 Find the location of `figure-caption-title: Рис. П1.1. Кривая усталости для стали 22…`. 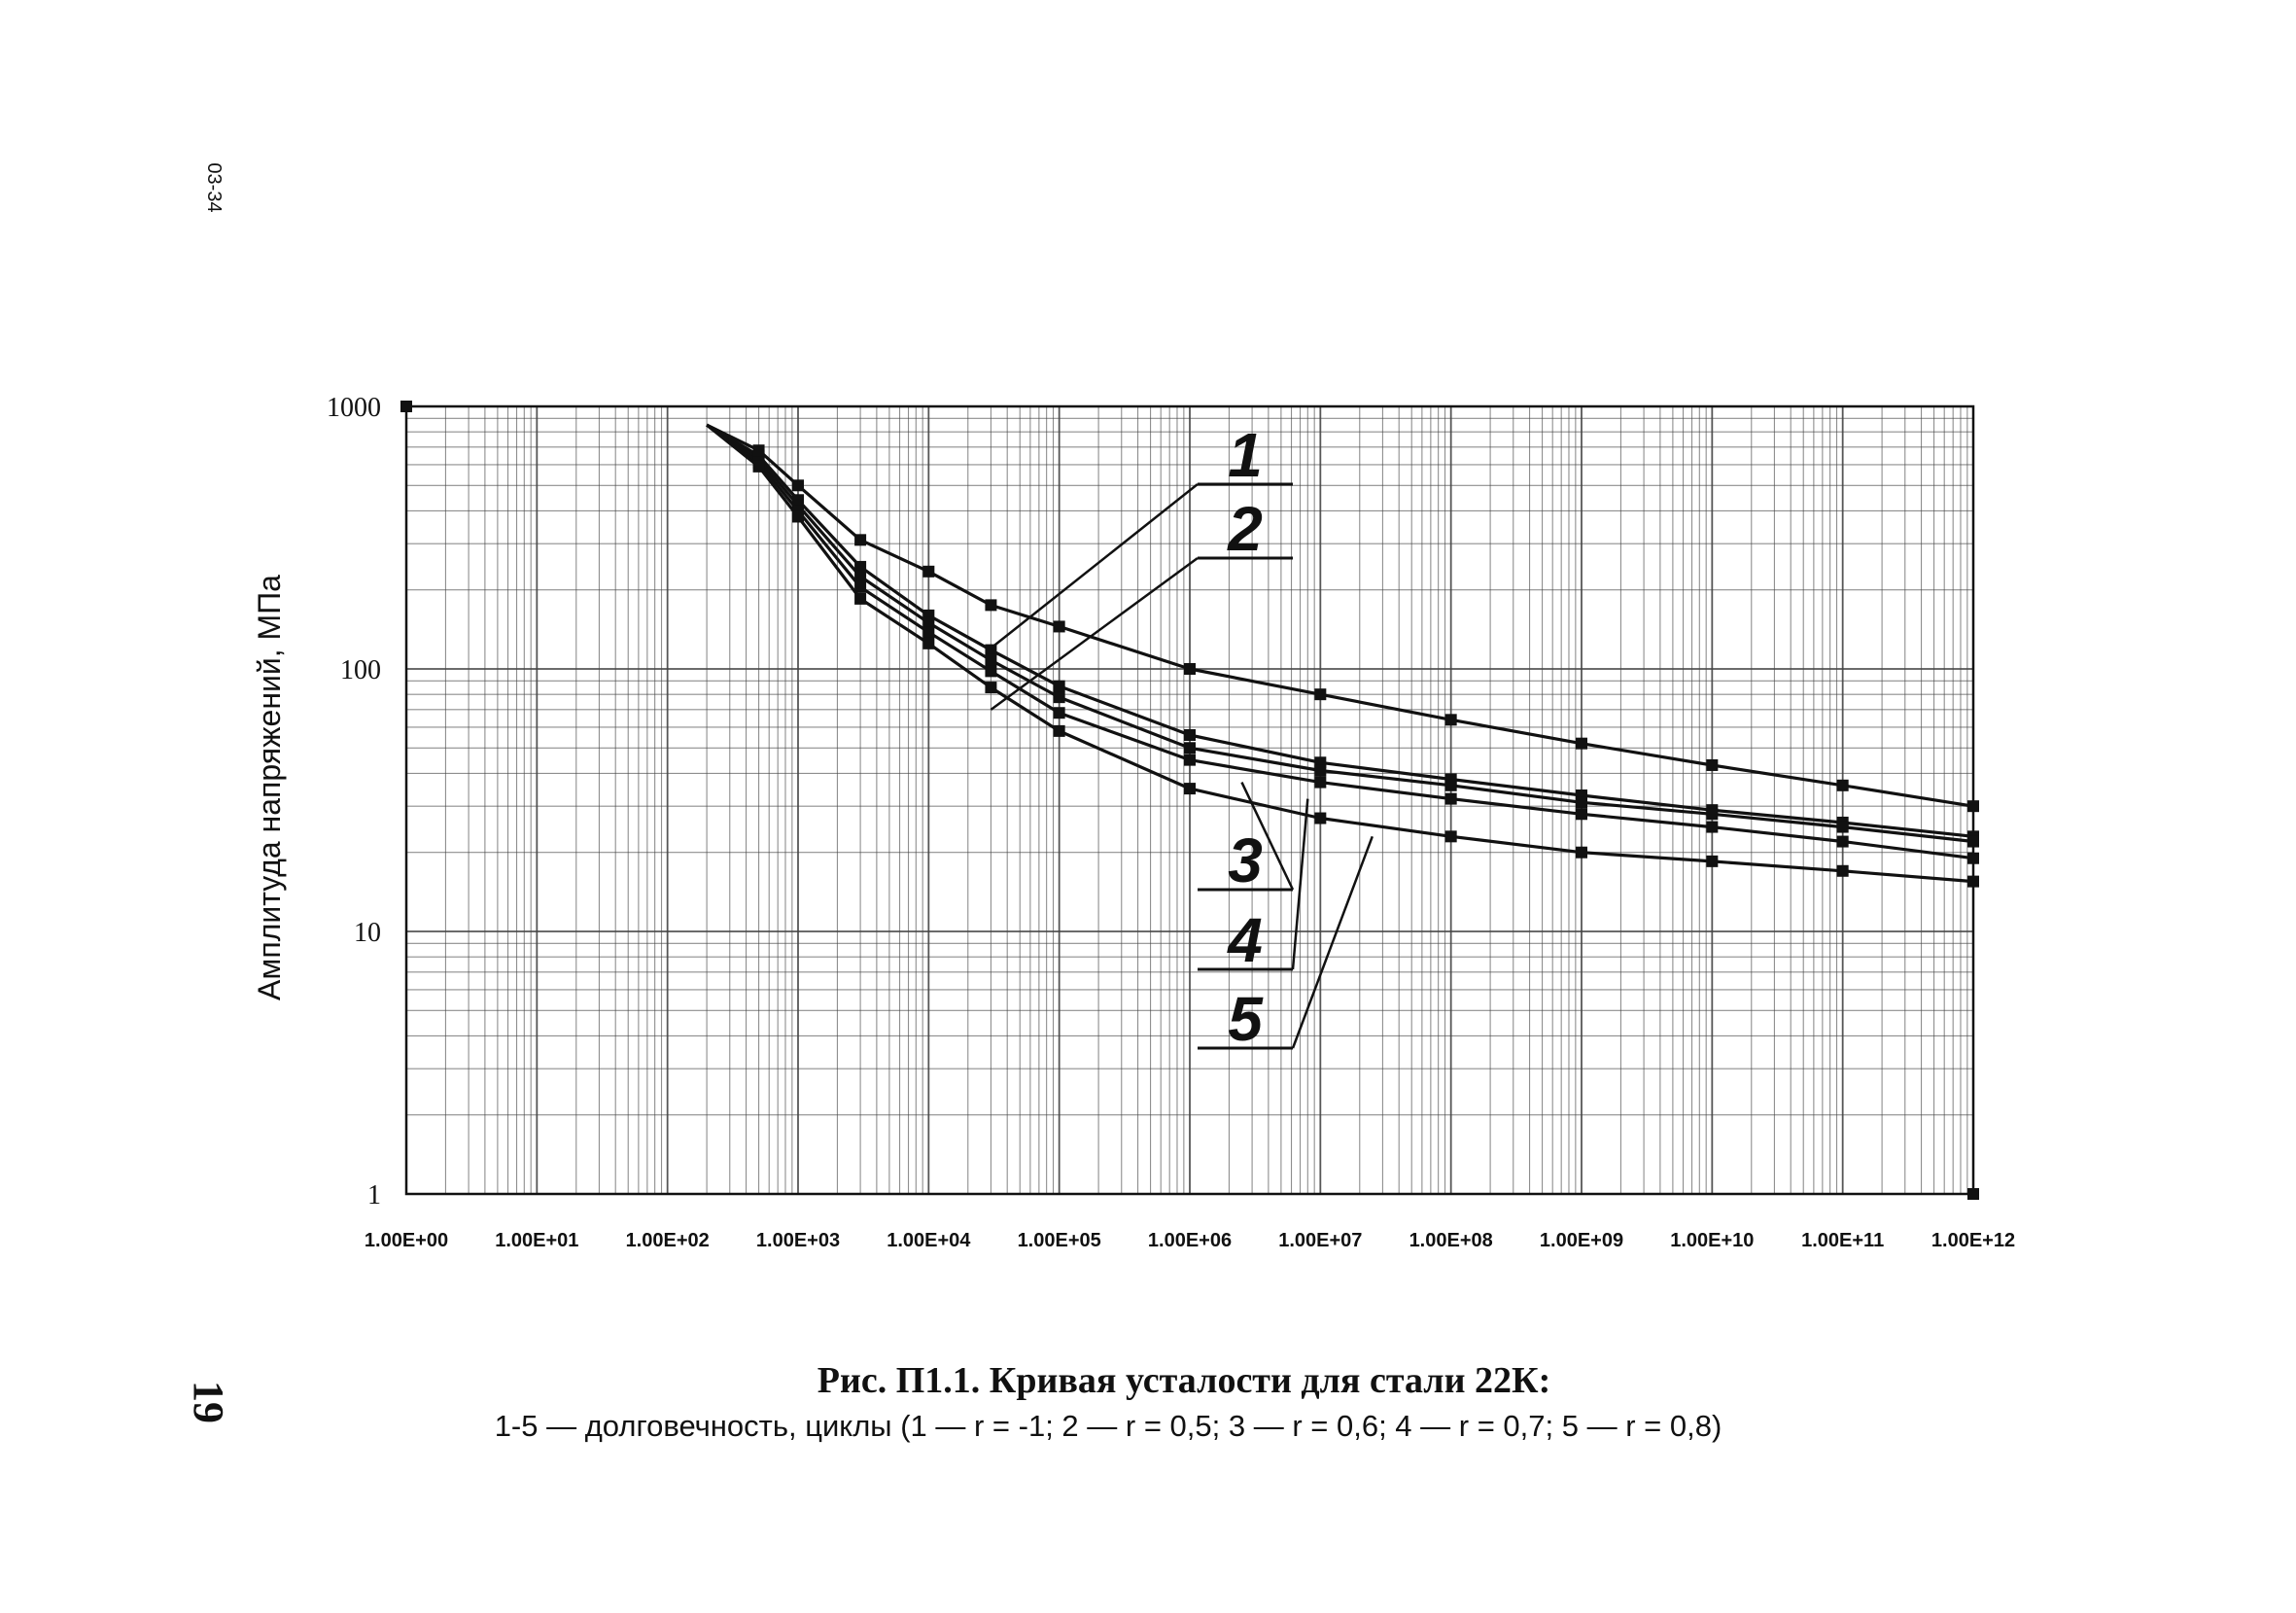

figure-caption-title: Рис. П1.1. Кривая усталости для стали 22… is located at coordinates (1184, 1380).